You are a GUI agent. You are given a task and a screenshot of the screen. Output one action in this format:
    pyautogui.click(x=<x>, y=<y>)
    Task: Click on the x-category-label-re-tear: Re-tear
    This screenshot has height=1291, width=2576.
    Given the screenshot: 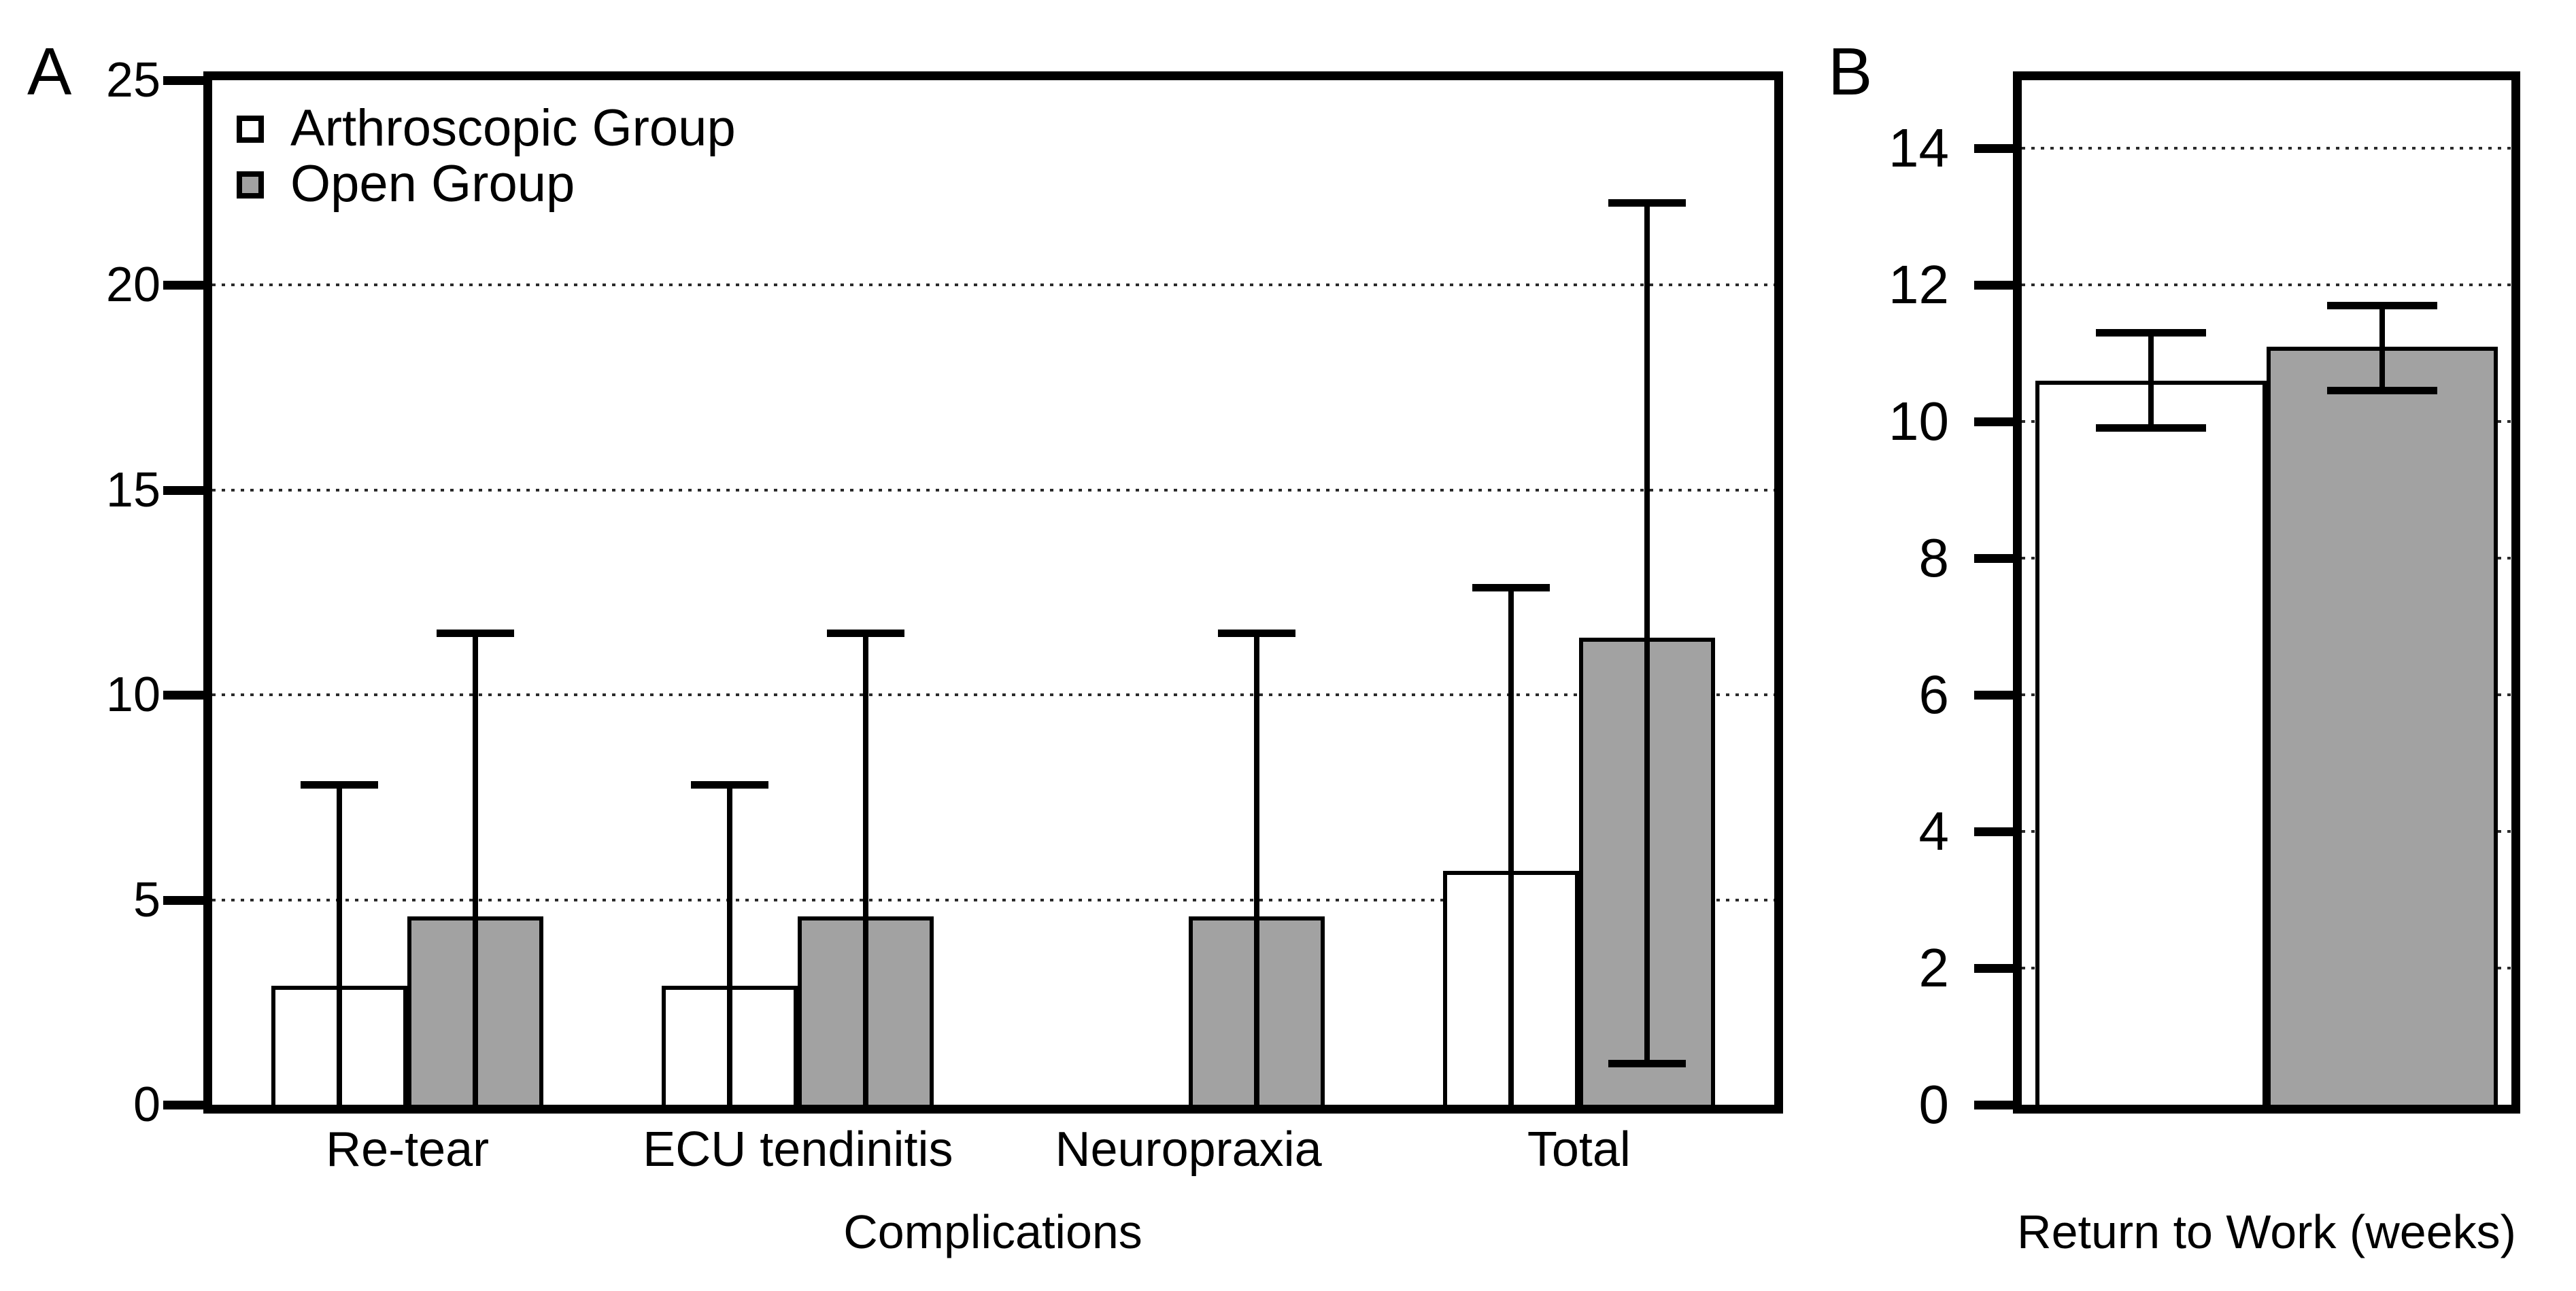 What is the action you would take?
    pyautogui.click(x=408, y=1150)
    